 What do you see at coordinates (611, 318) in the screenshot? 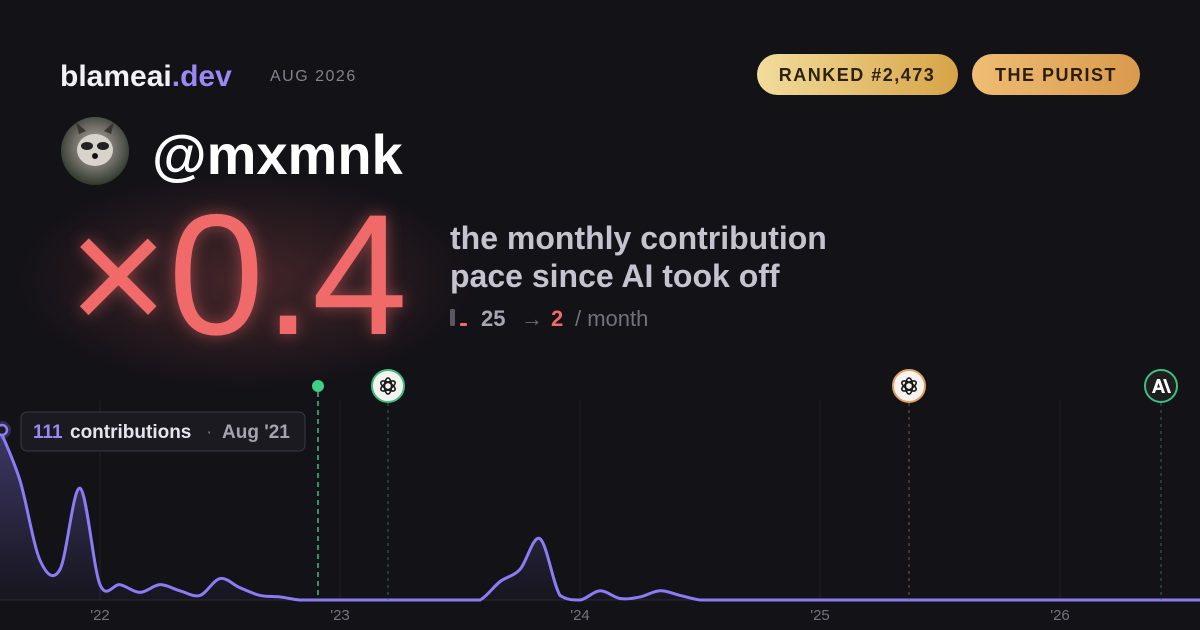
I see `pace-unit: / month` at bounding box center [611, 318].